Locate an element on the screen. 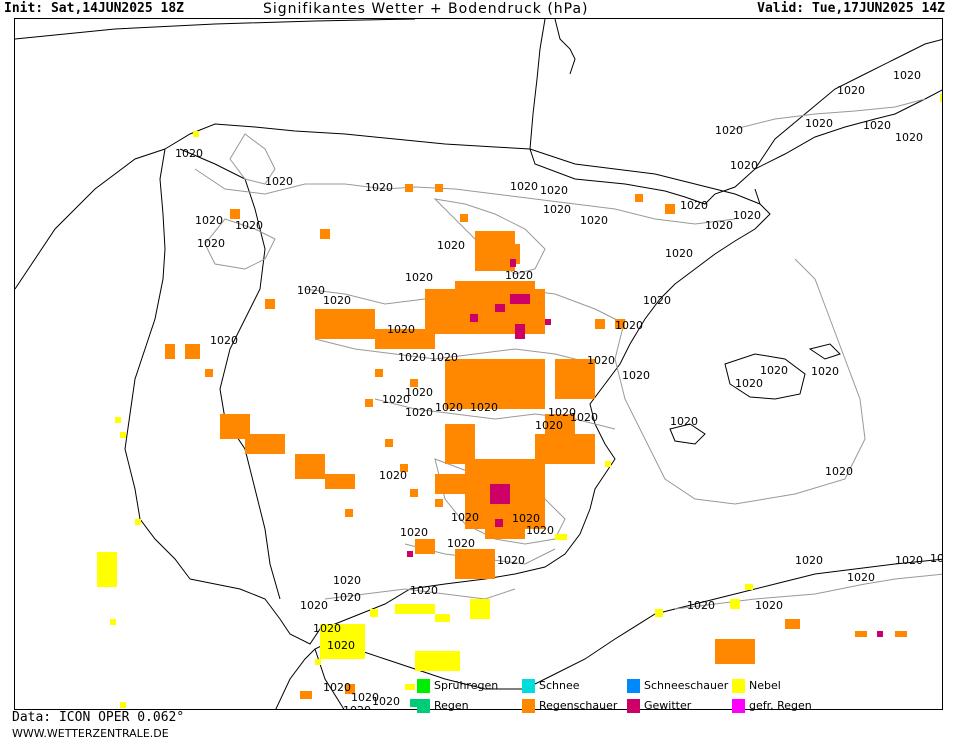  border-france is located at coordinates (645, 176).